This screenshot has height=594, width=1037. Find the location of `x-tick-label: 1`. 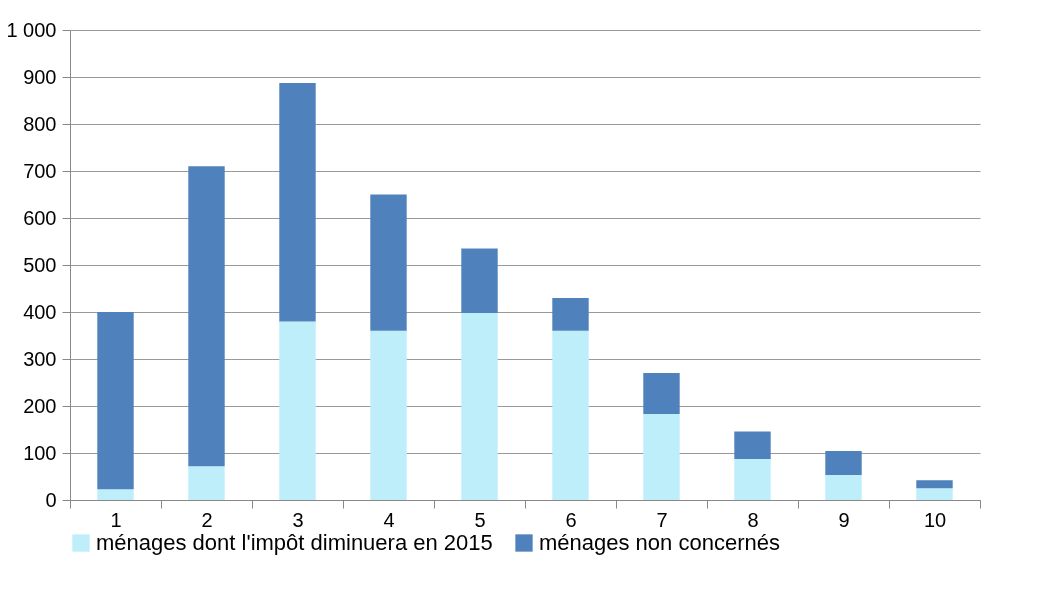

x-tick-label: 1 is located at coordinates (116, 519).